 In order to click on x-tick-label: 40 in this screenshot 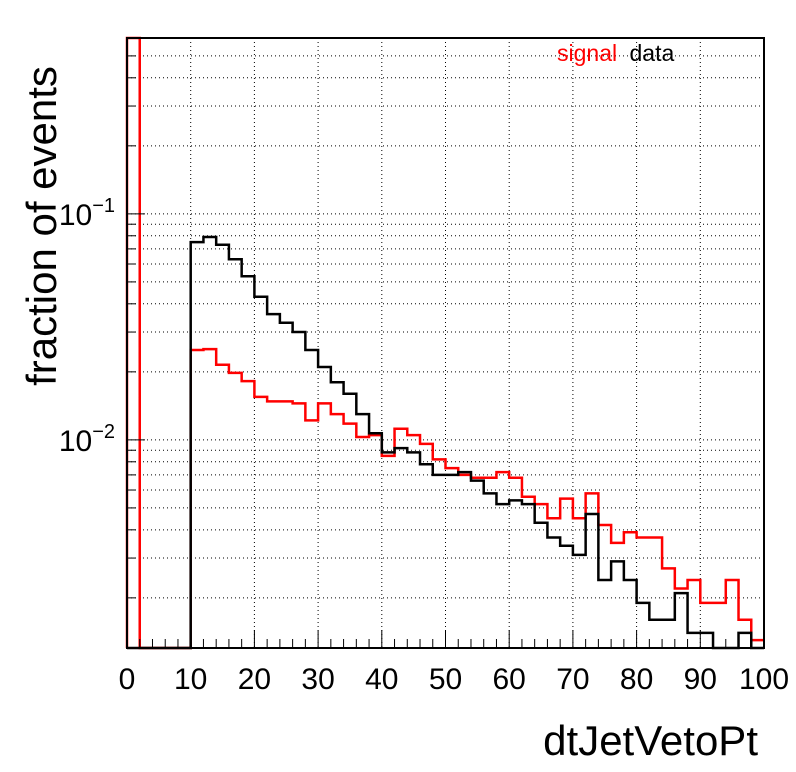, I will do `click(381, 679)`.